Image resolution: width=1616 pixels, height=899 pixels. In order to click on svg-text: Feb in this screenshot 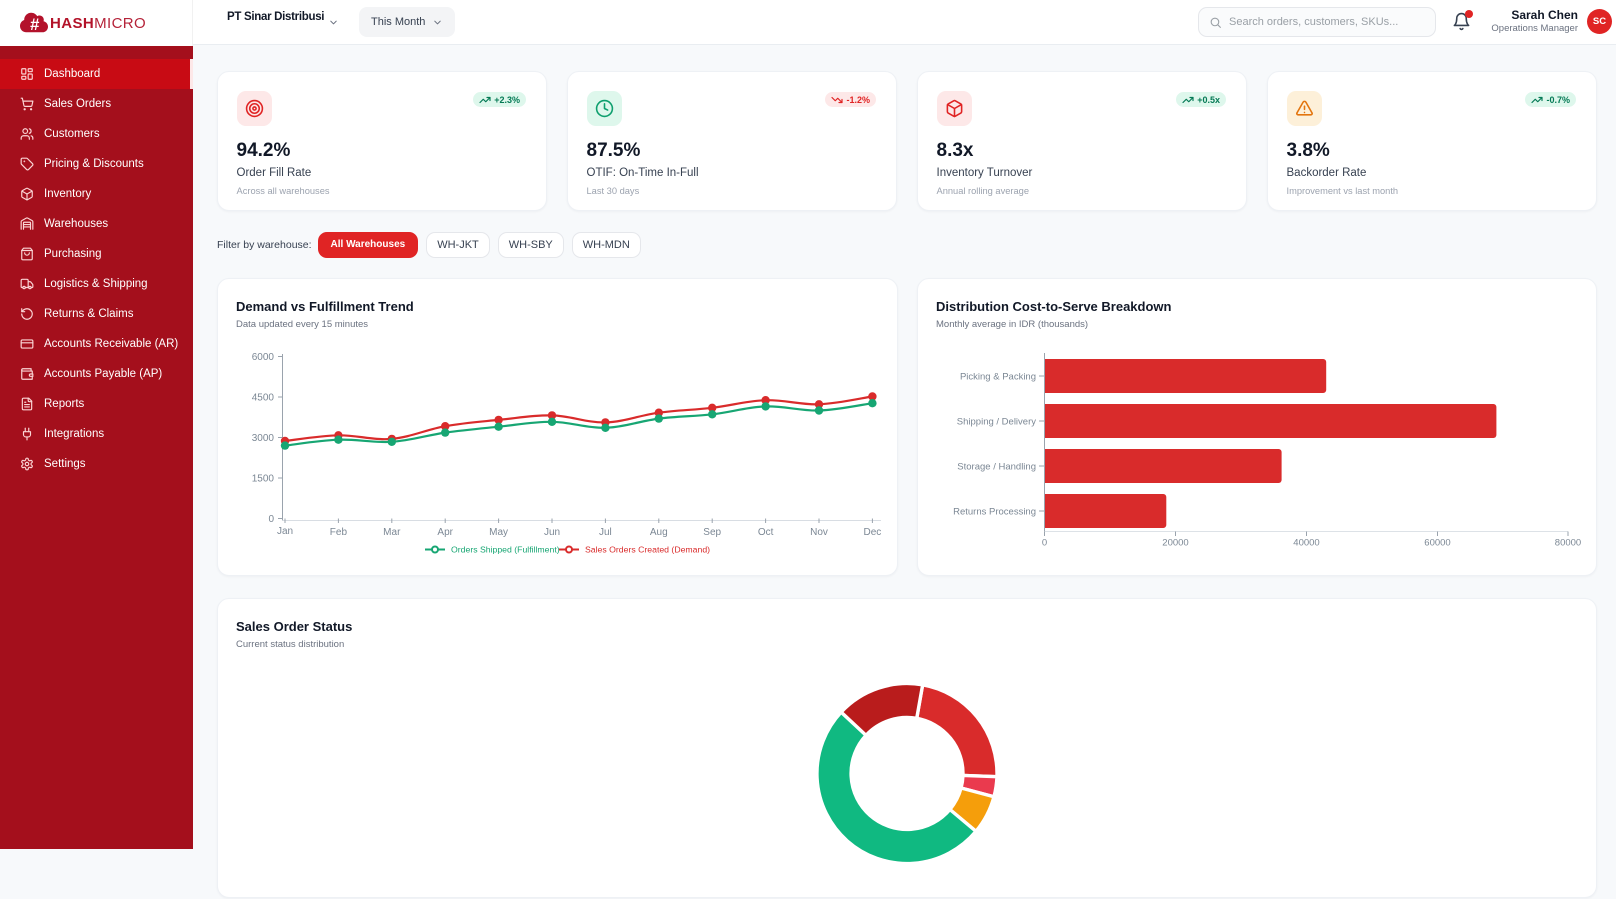, I will do `click(339, 532)`.